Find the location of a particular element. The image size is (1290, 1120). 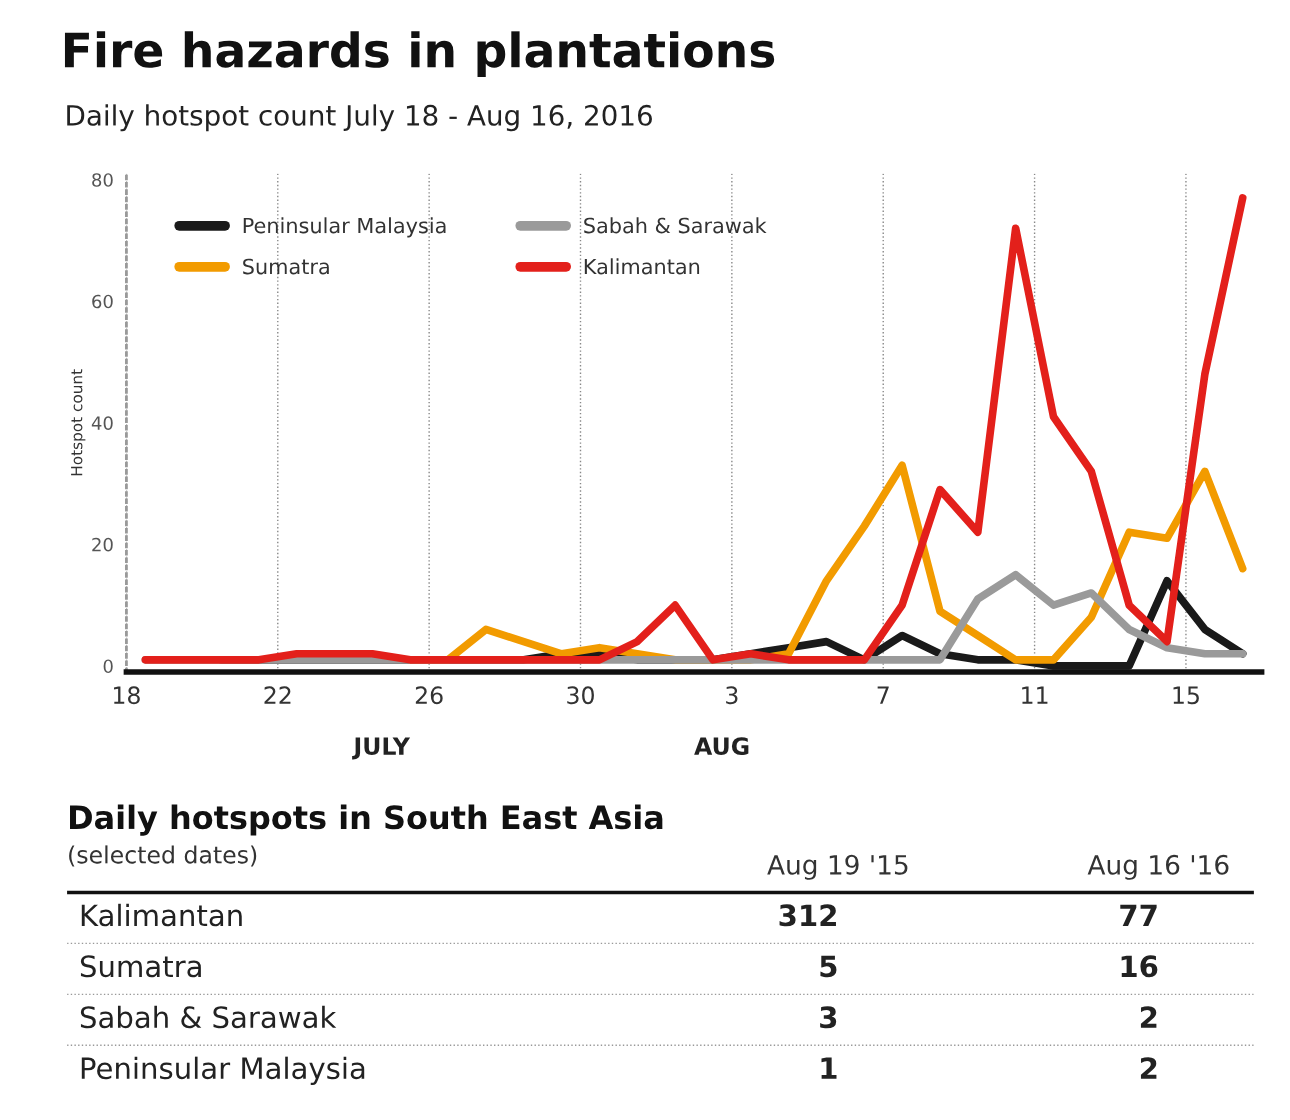

category-label: Kalimantan is located at coordinates (161, 915).